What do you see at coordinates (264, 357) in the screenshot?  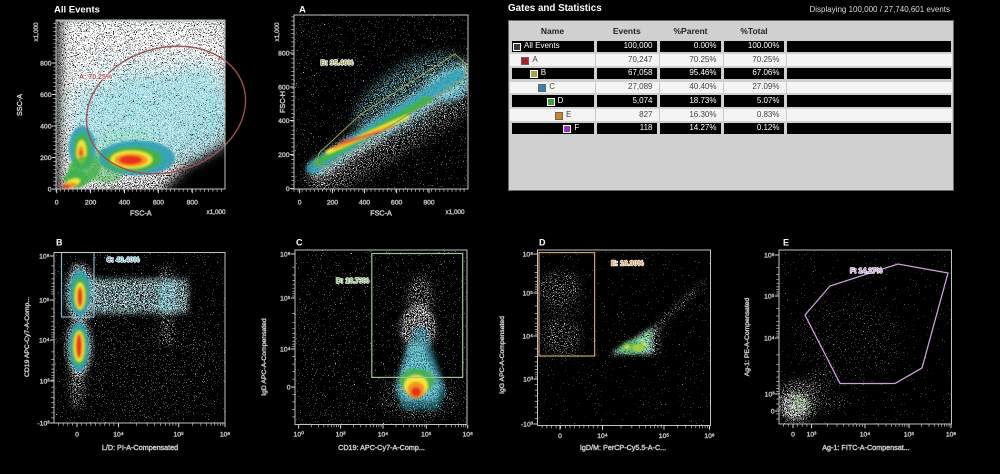 I see `svg-text: IgD APC-A-Compensated` at bounding box center [264, 357].